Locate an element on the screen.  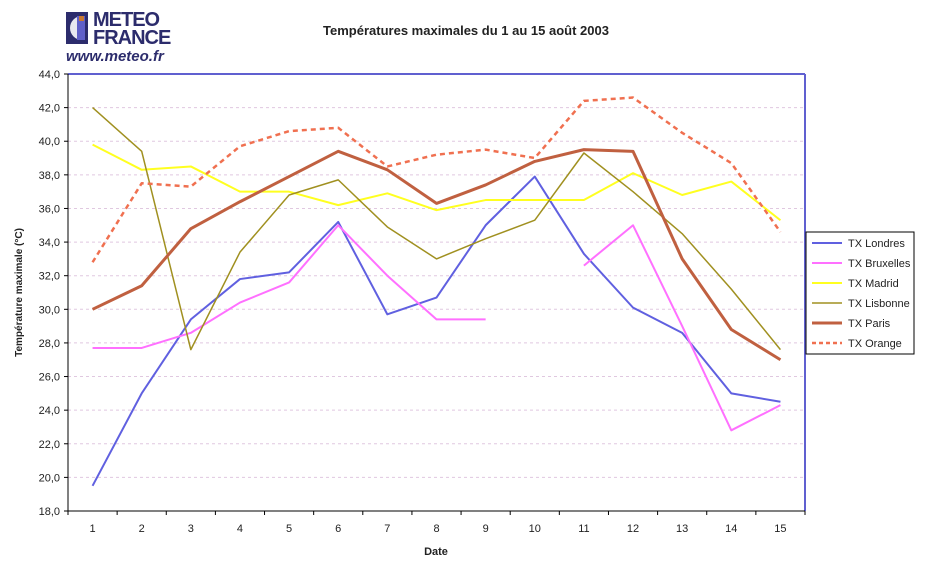
y-tick-label: 40,0 is located at coordinates (49, 142).